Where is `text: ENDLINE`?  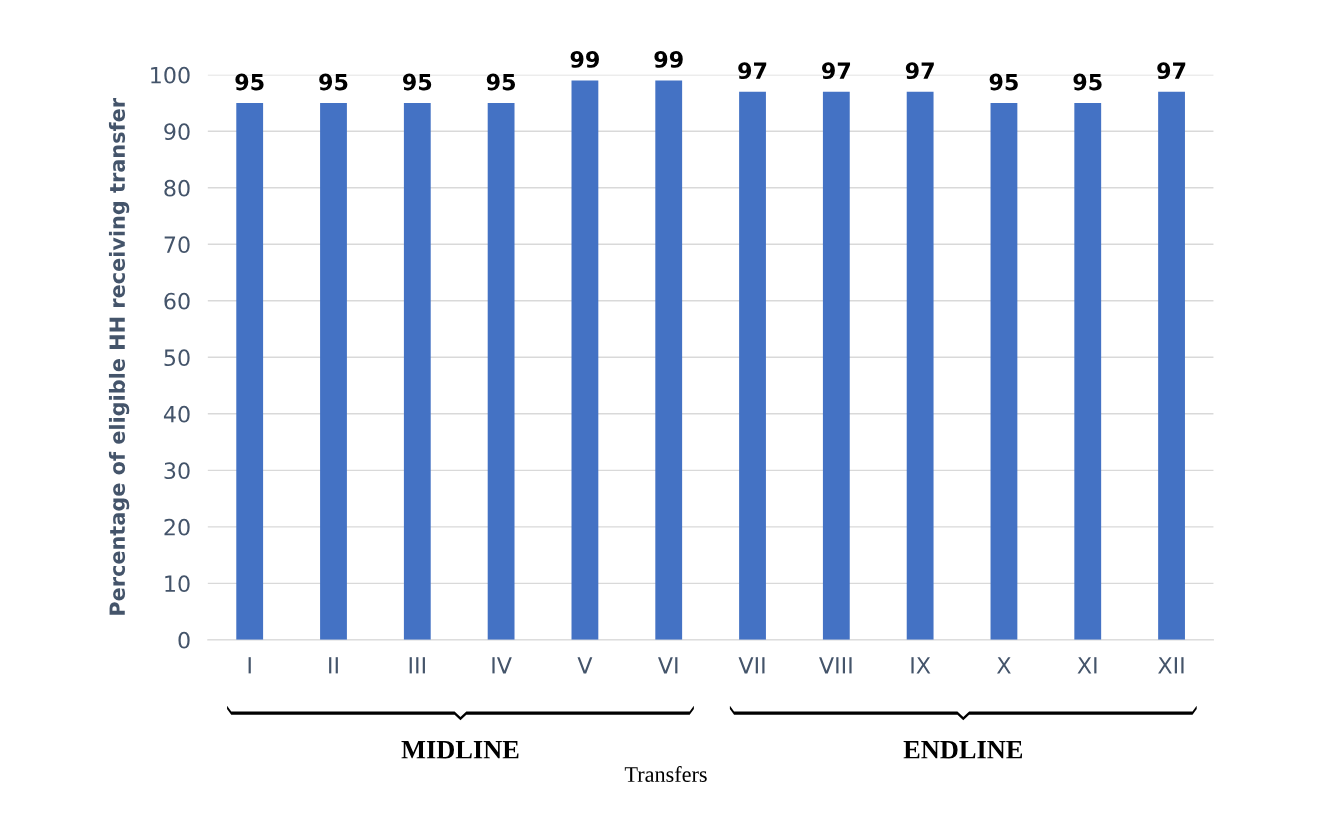 text: ENDLINE is located at coordinates (963, 750).